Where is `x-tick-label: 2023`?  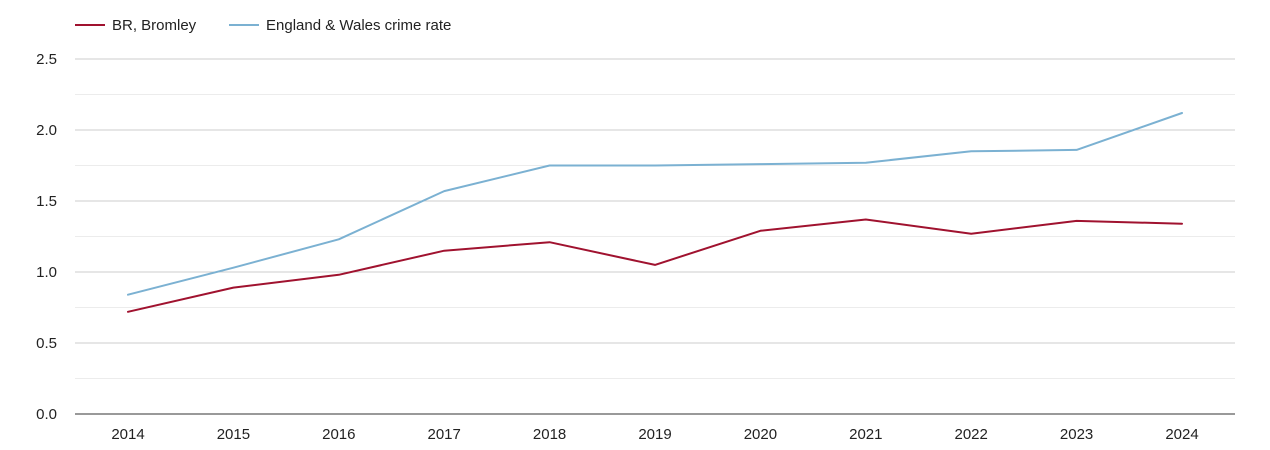 x-tick-label: 2023 is located at coordinates (1076, 434).